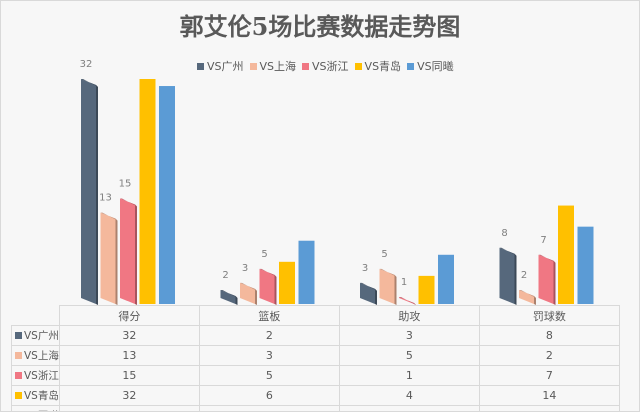 Image resolution: width=640 pixels, height=412 pixels. I want to click on data-label: 15, so click(125, 184).